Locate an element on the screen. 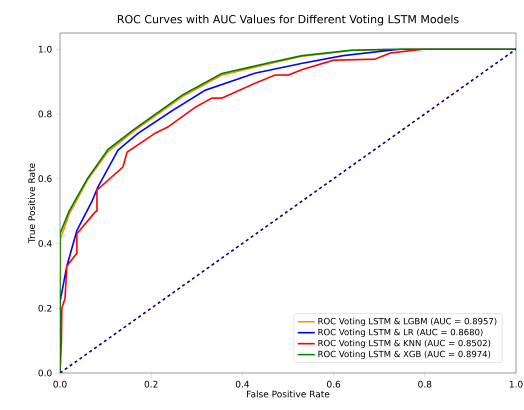 The width and height of the screenshot is (524, 410). x-tick-label: 0.4 is located at coordinates (243, 384).